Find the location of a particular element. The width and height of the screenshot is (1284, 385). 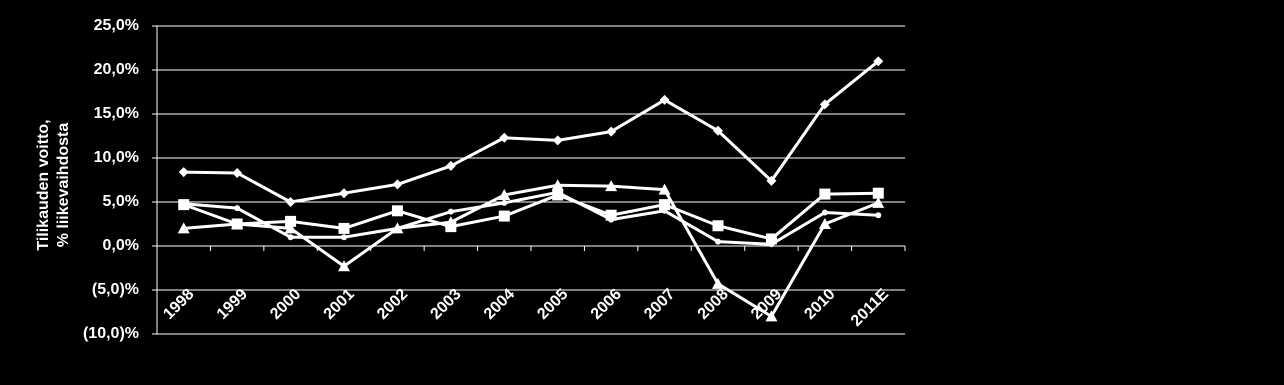

y-tick-label: 25,0% is located at coordinates (116, 25).